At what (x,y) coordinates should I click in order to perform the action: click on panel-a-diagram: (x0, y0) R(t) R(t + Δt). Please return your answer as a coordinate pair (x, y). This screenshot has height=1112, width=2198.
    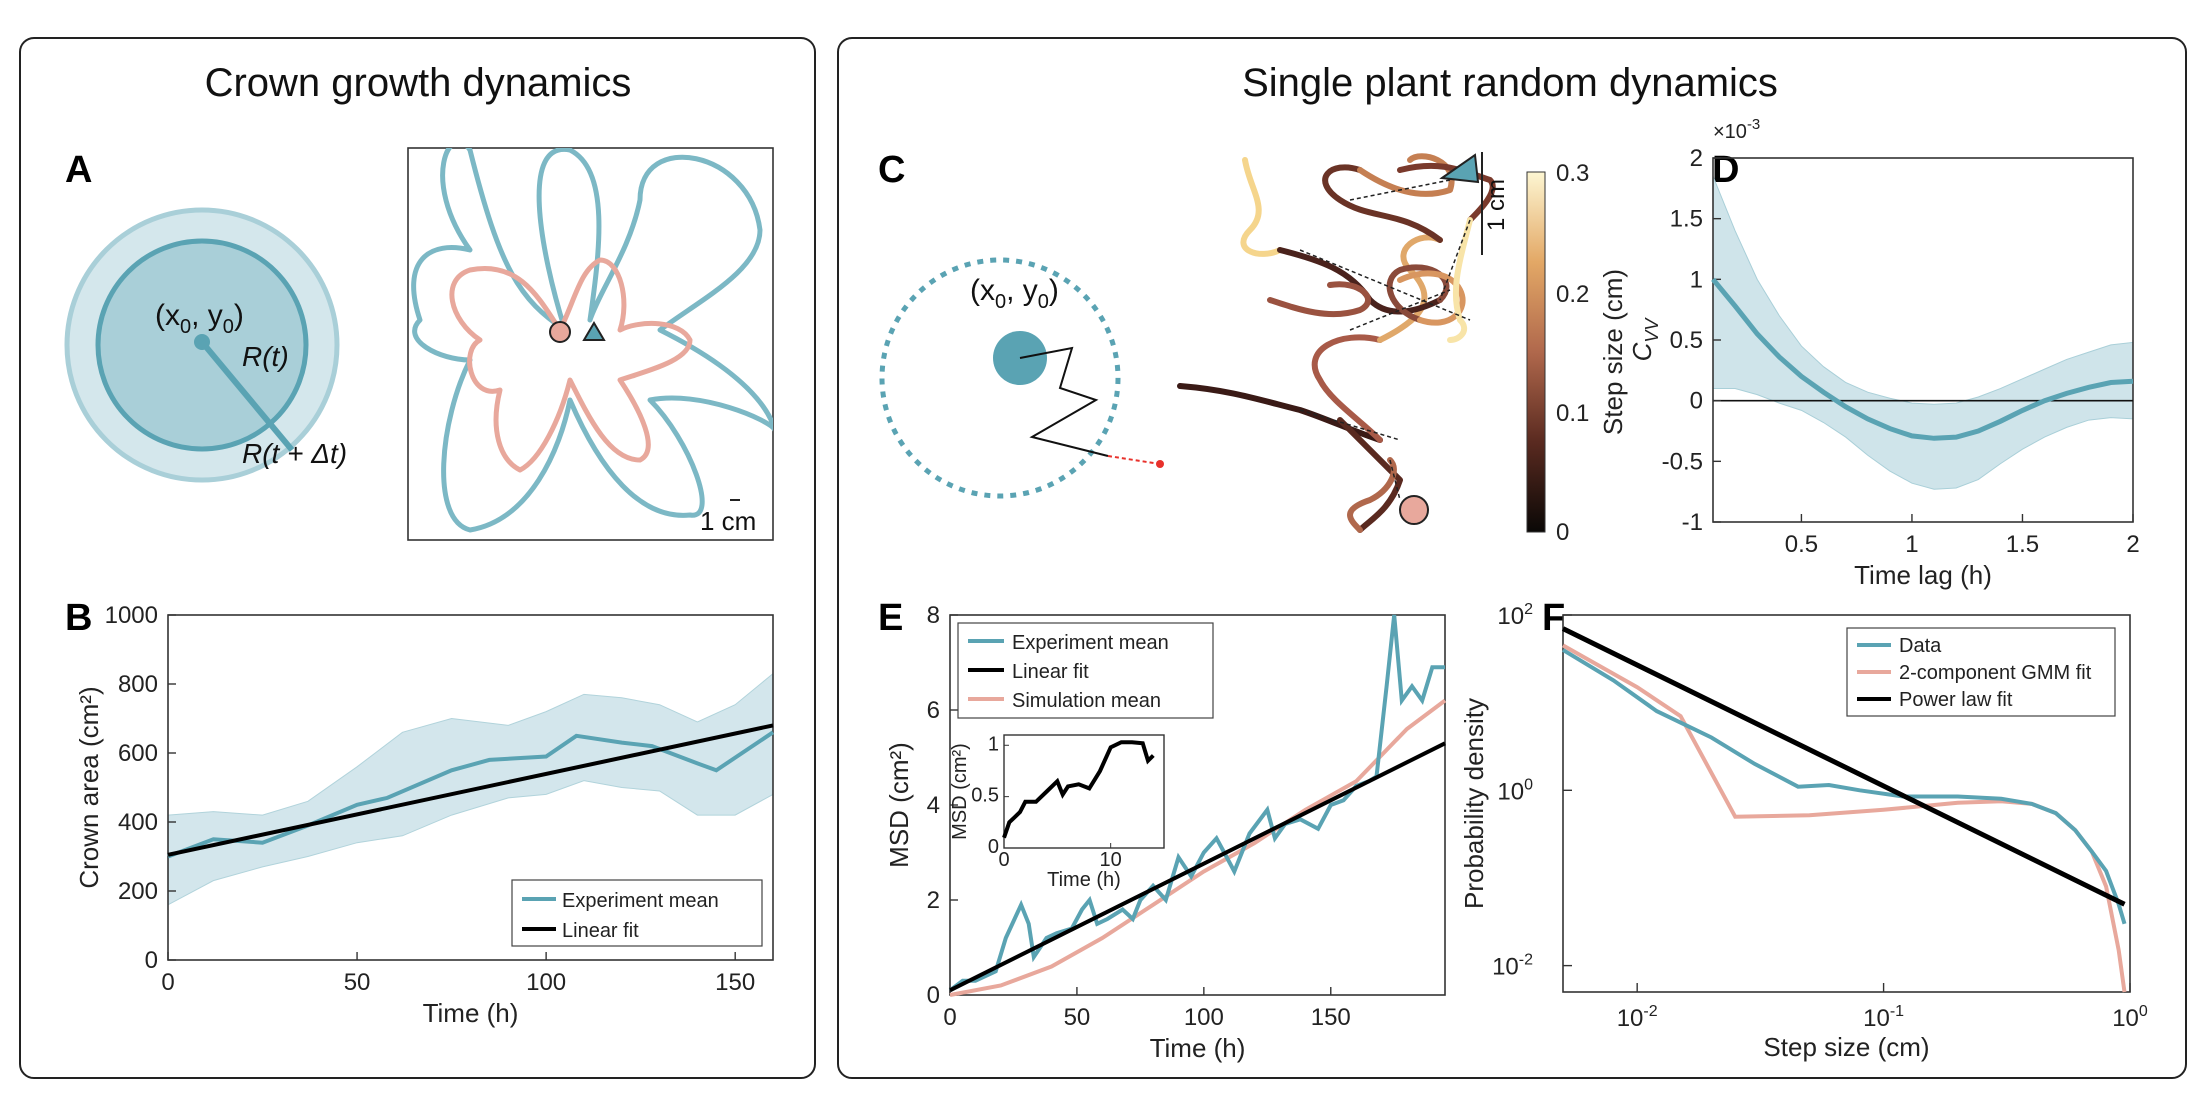
    Looking at the image, I should click on (205, 345).